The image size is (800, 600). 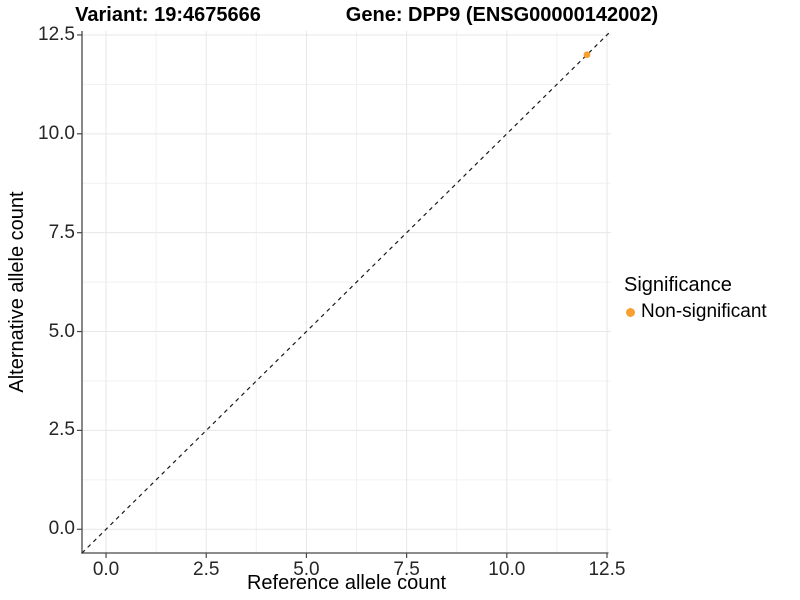 I want to click on legend-item: Non-significant, so click(x=695, y=312).